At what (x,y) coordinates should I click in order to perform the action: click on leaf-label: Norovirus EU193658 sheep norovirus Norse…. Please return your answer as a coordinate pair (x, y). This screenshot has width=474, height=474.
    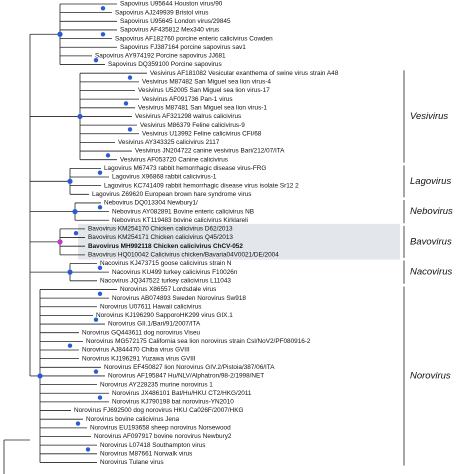
    Looking at the image, I should click on (160, 428).